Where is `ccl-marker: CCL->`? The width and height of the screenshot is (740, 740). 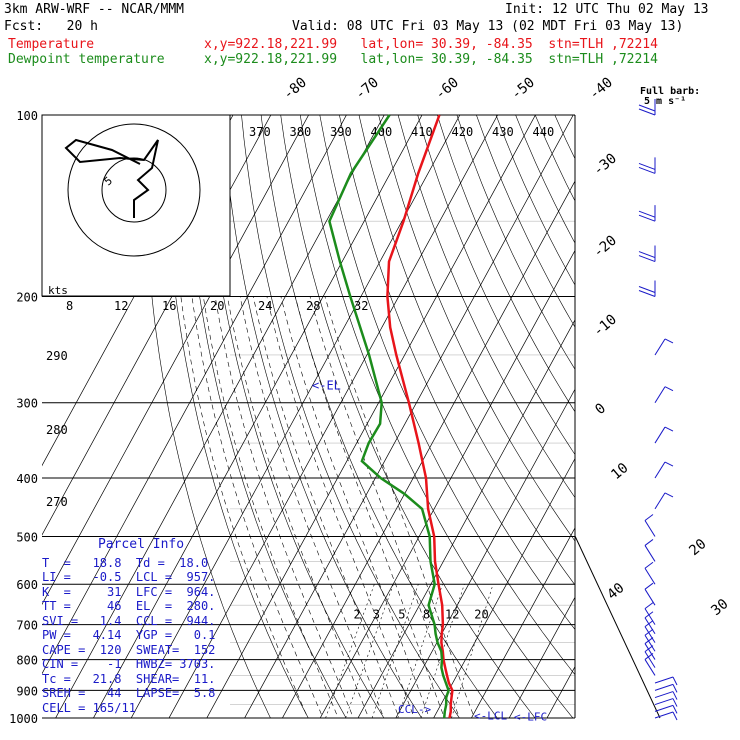 ccl-marker: CCL-> is located at coordinates (414, 709).